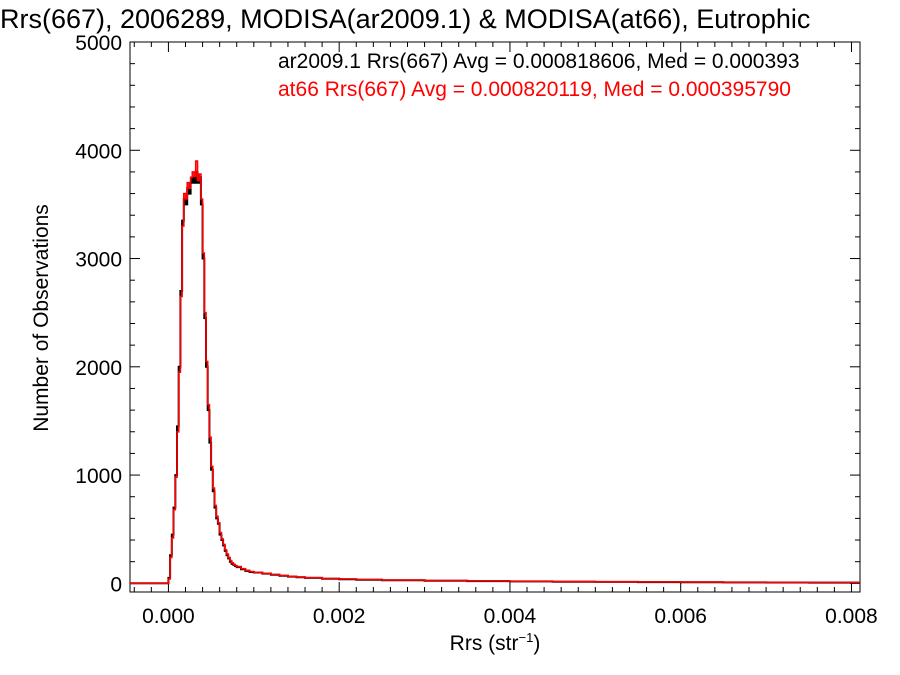 The height and width of the screenshot is (675, 900). What do you see at coordinates (116, 584) in the screenshot?
I see `y-tick-label: 0` at bounding box center [116, 584].